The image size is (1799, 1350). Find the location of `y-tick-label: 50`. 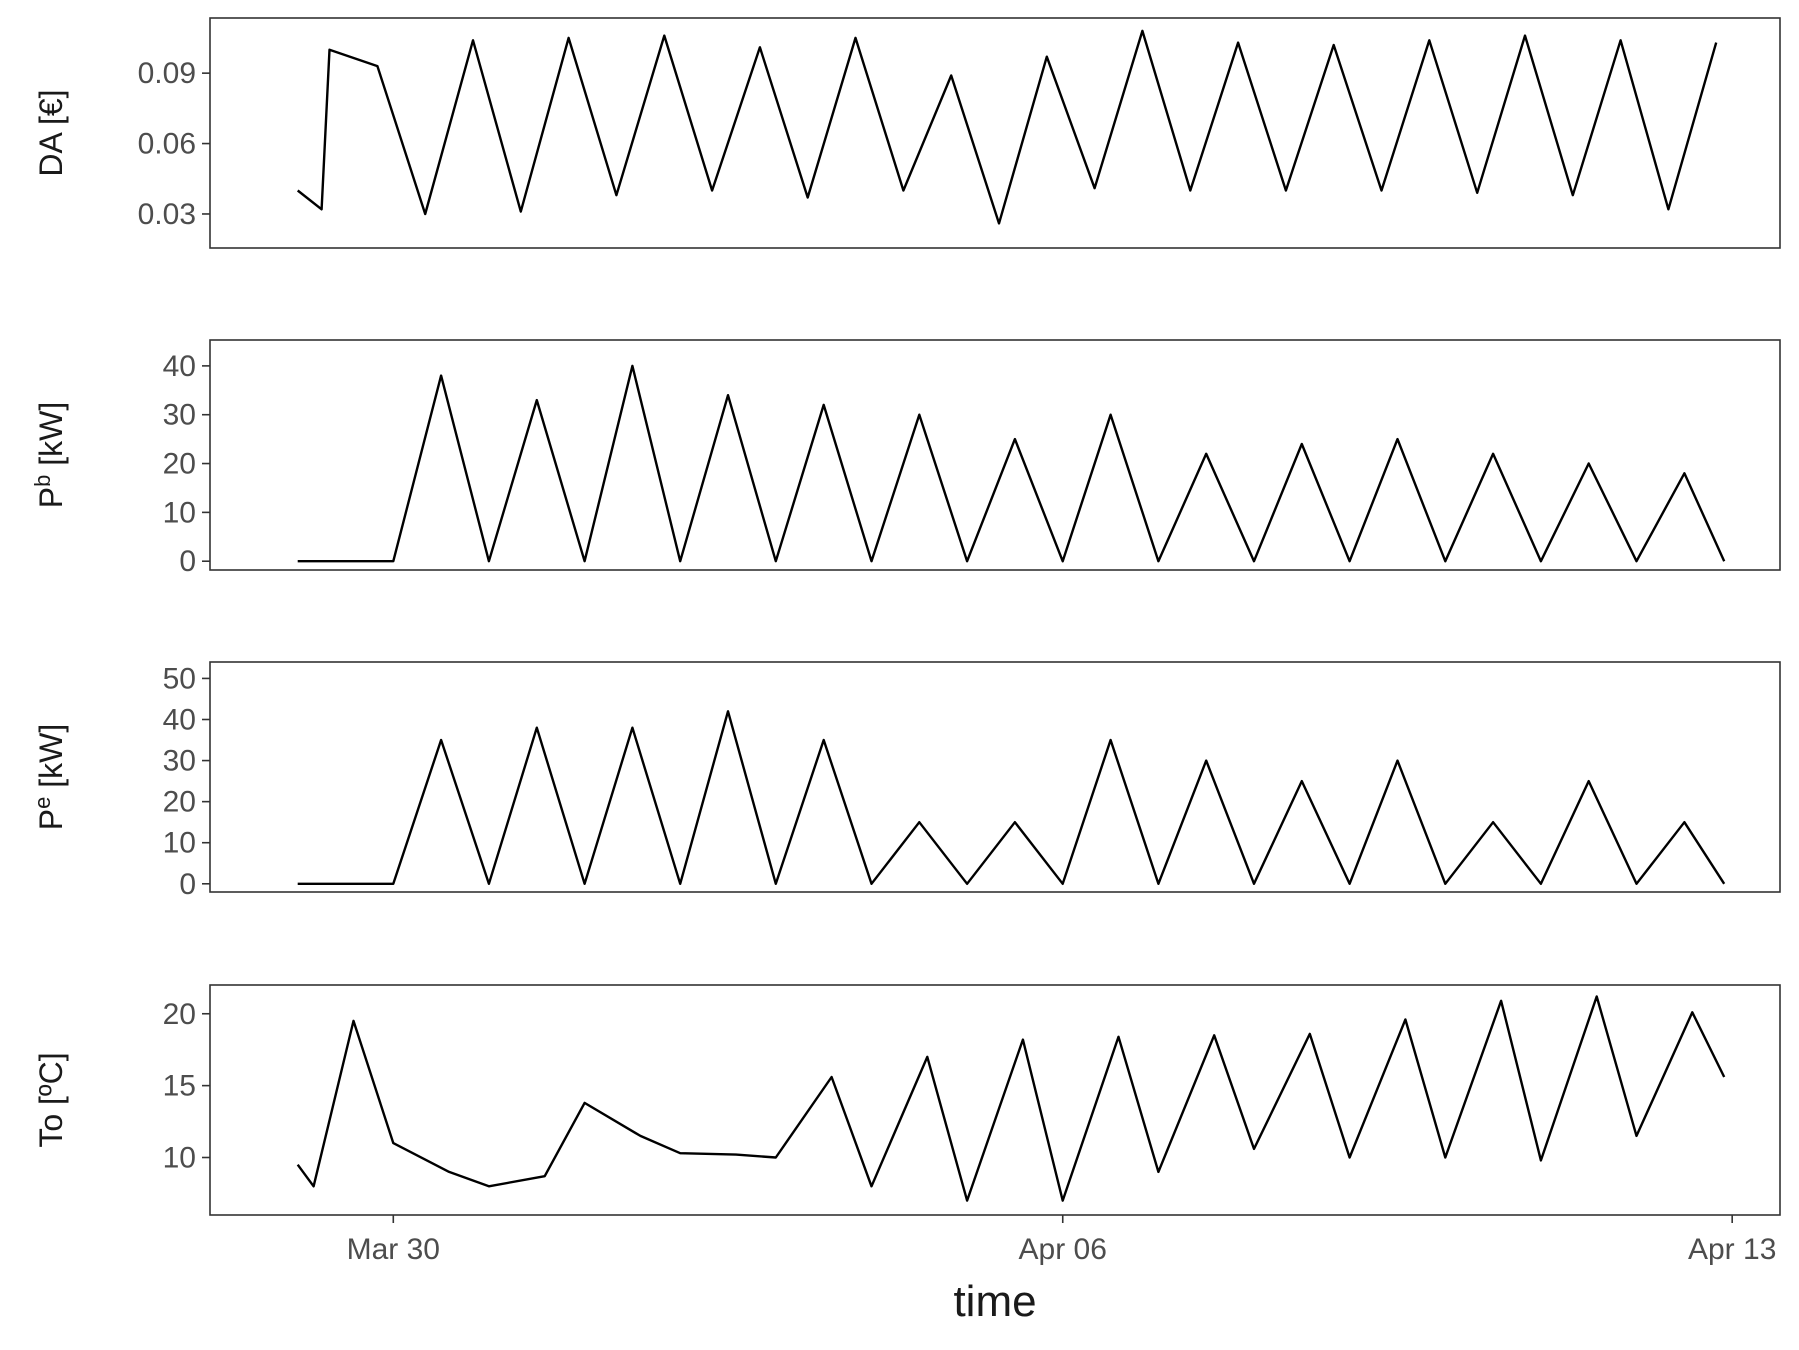

y-tick-label: 50 is located at coordinates (179, 678).